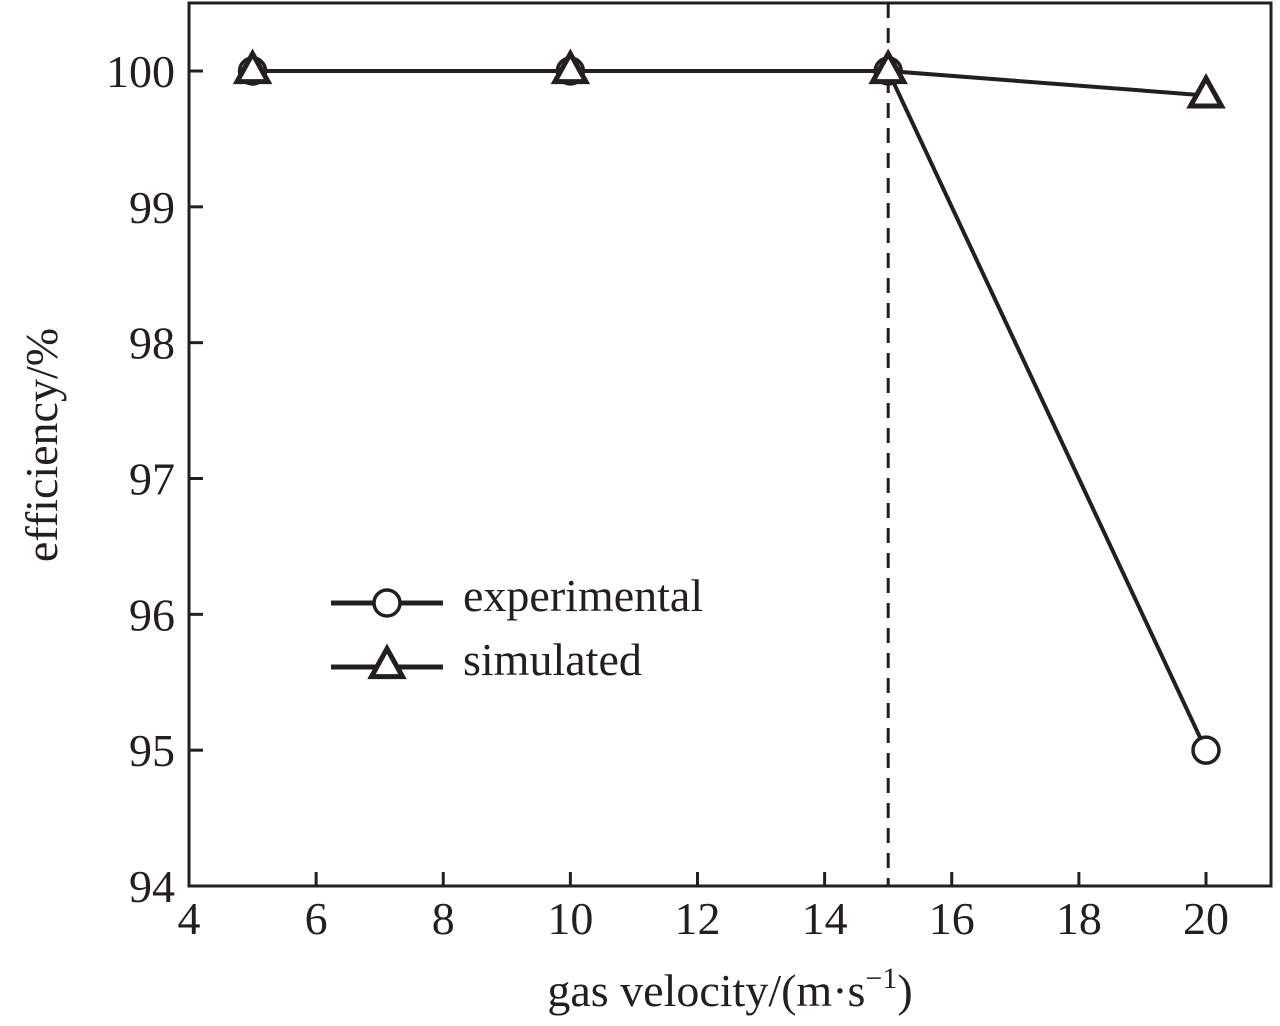  I want to click on x-axis-title-suffix: ), so click(904, 990).